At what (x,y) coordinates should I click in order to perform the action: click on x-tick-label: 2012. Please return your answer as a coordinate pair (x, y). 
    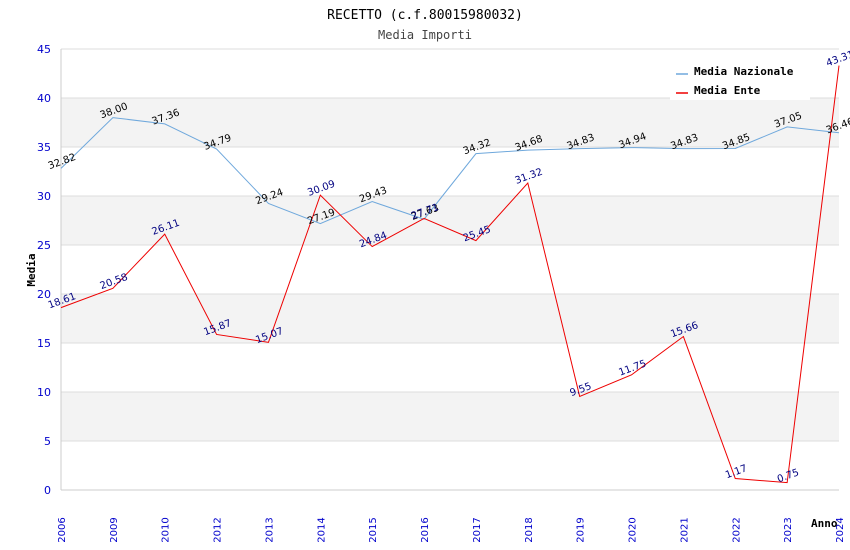
    Looking at the image, I should click on (218, 529).